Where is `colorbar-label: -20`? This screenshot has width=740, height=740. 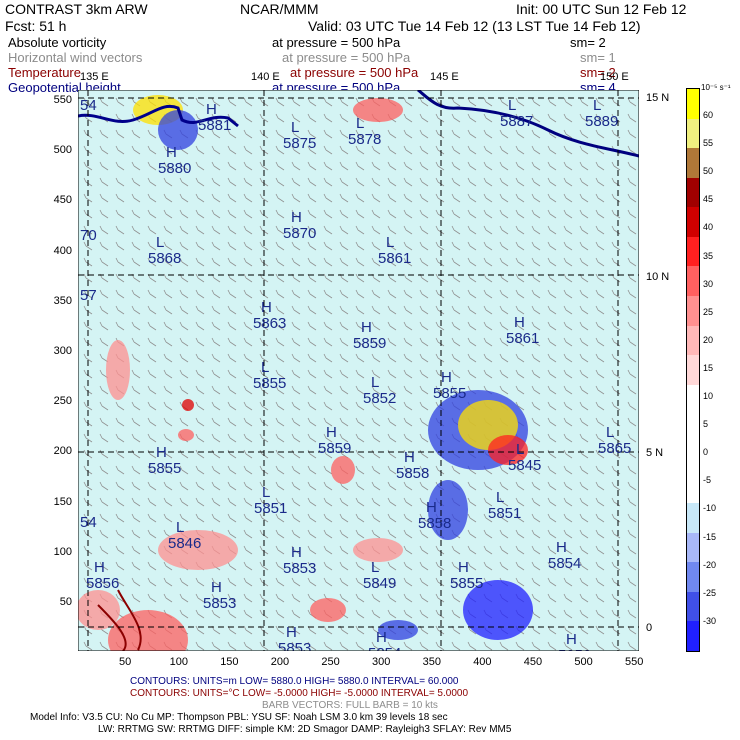 colorbar-label: -20 is located at coordinates (710, 564).